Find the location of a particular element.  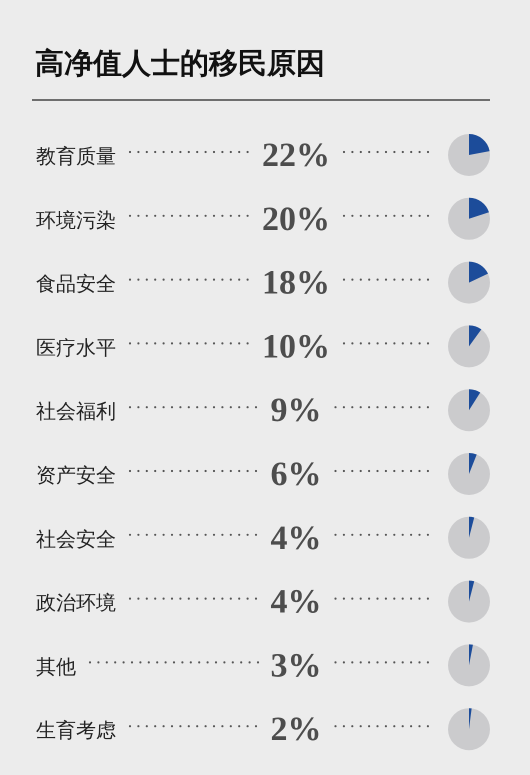

data-label: 22% is located at coordinates (296, 155).